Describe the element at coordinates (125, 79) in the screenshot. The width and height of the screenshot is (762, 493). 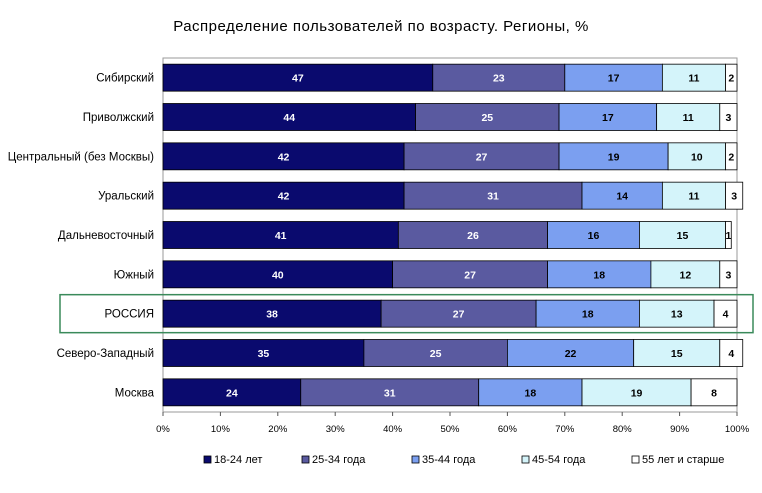
I see `category-label: Сибирский` at that location.